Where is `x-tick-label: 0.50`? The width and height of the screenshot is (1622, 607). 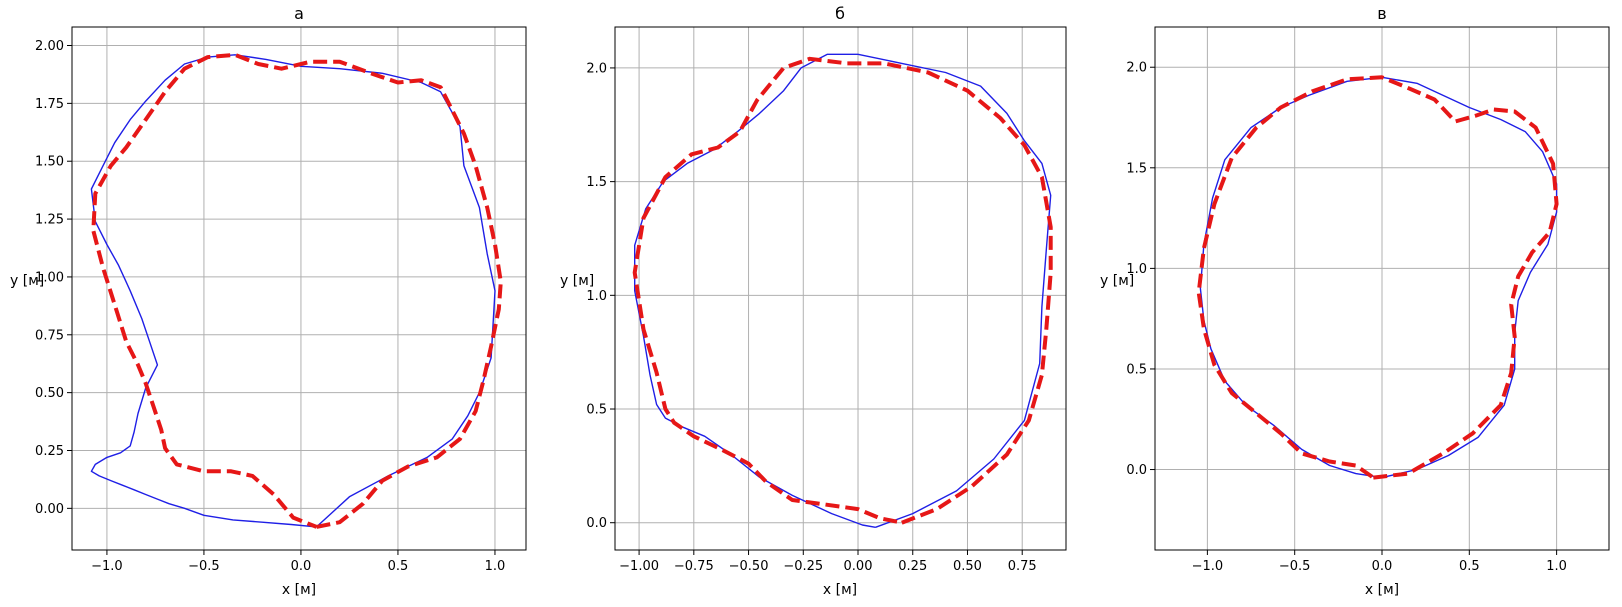 x-tick-label: 0.50 is located at coordinates (967, 566).